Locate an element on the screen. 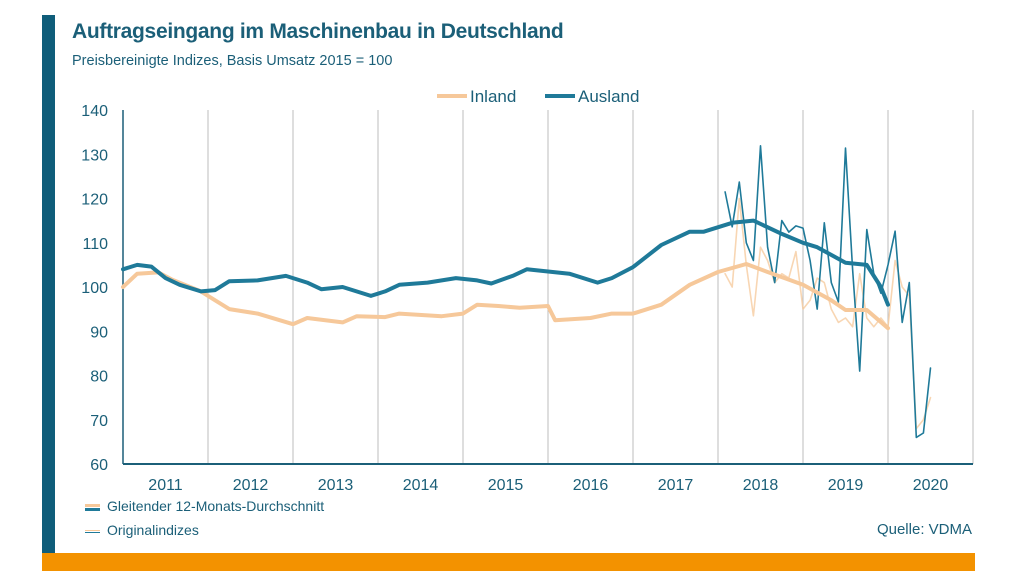 This screenshot has height=576, width=1024. y-tick-label: 140 is located at coordinates (94, 111).